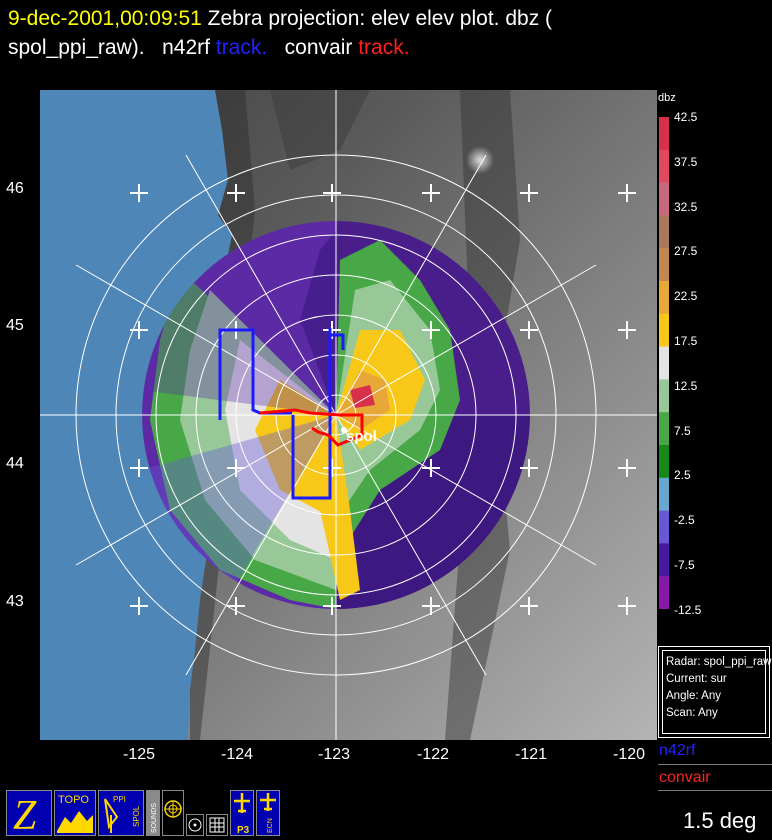 Image resolution: width=772 pixels, height=840 pixels. Describe the element at coordinates (531, 754) in the screenshot. I see `lon-label-121: -121` at that location.